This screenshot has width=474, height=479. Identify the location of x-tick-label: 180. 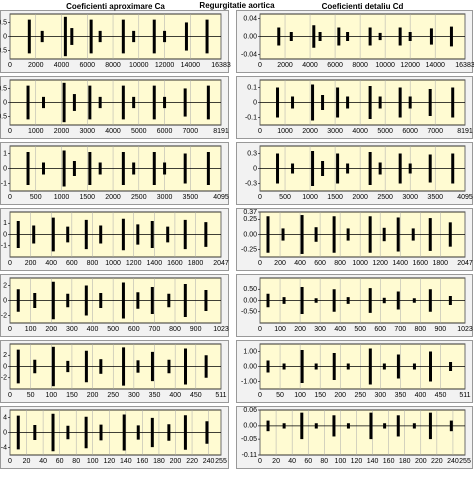
(159, 461).